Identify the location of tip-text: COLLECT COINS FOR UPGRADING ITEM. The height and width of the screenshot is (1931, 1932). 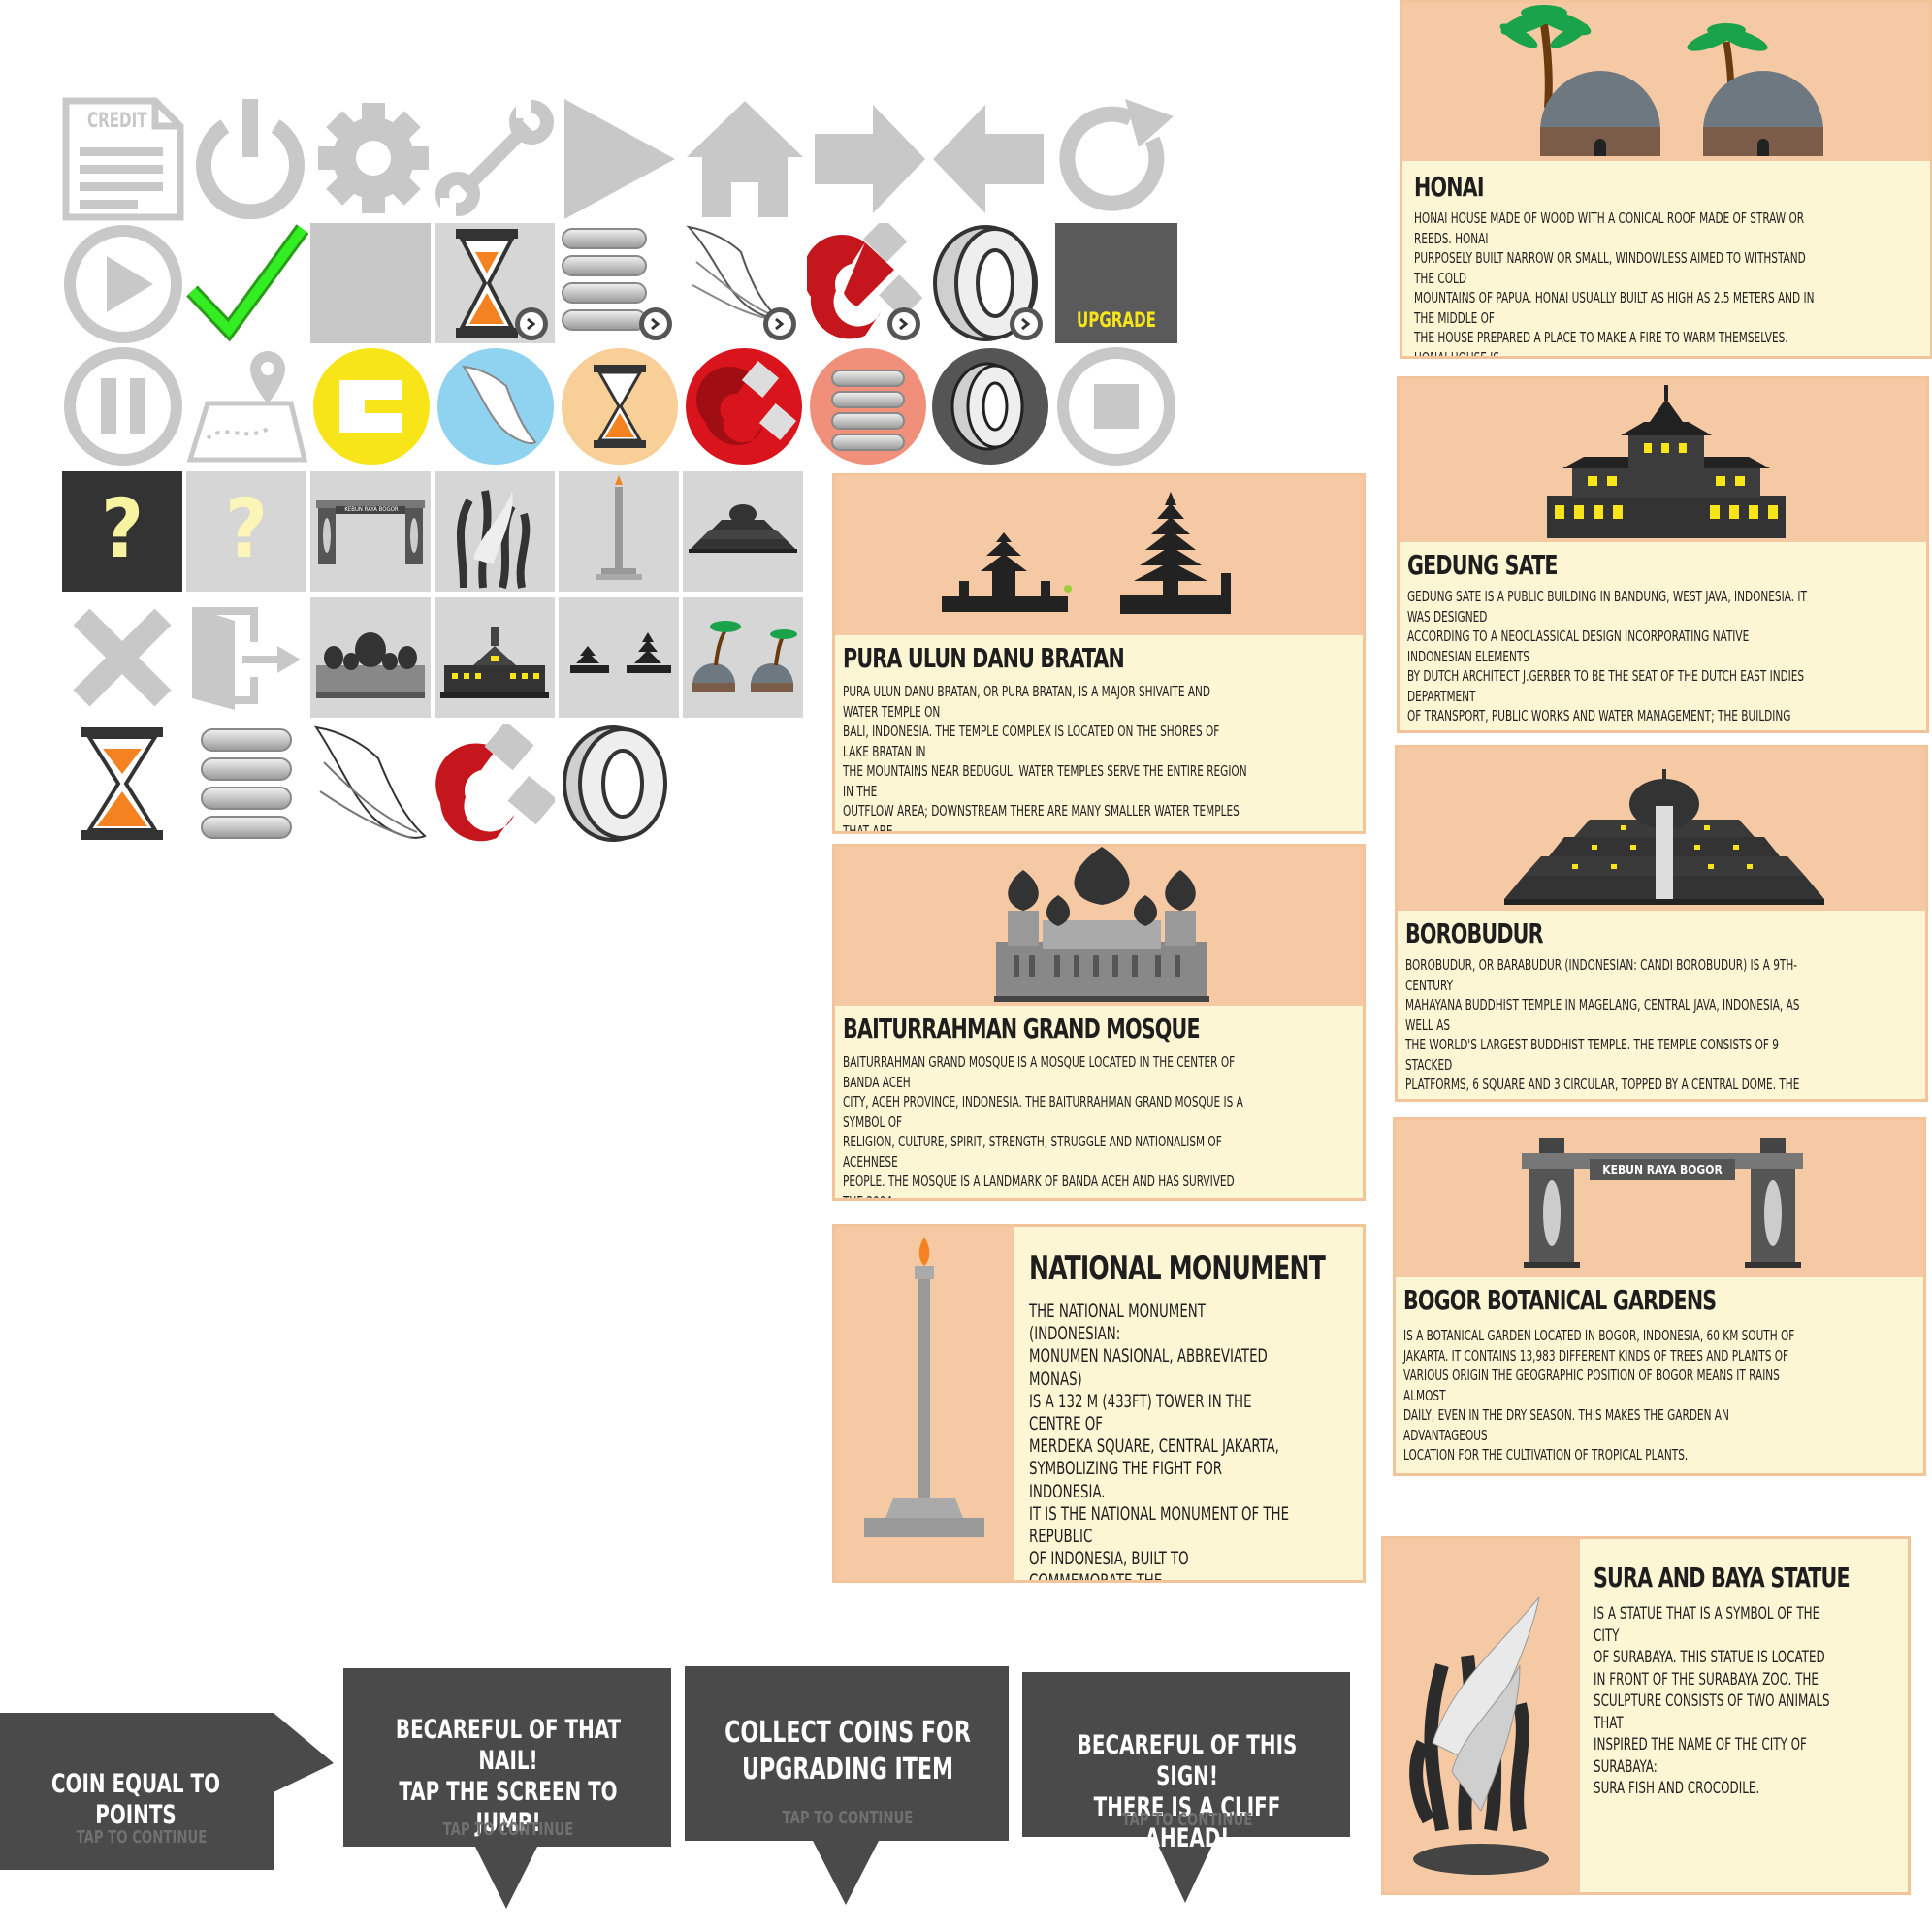
(847, 1751).